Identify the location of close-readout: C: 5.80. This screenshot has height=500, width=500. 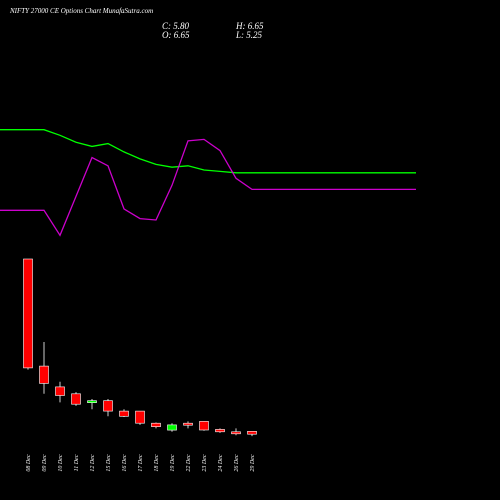
(175, 26).